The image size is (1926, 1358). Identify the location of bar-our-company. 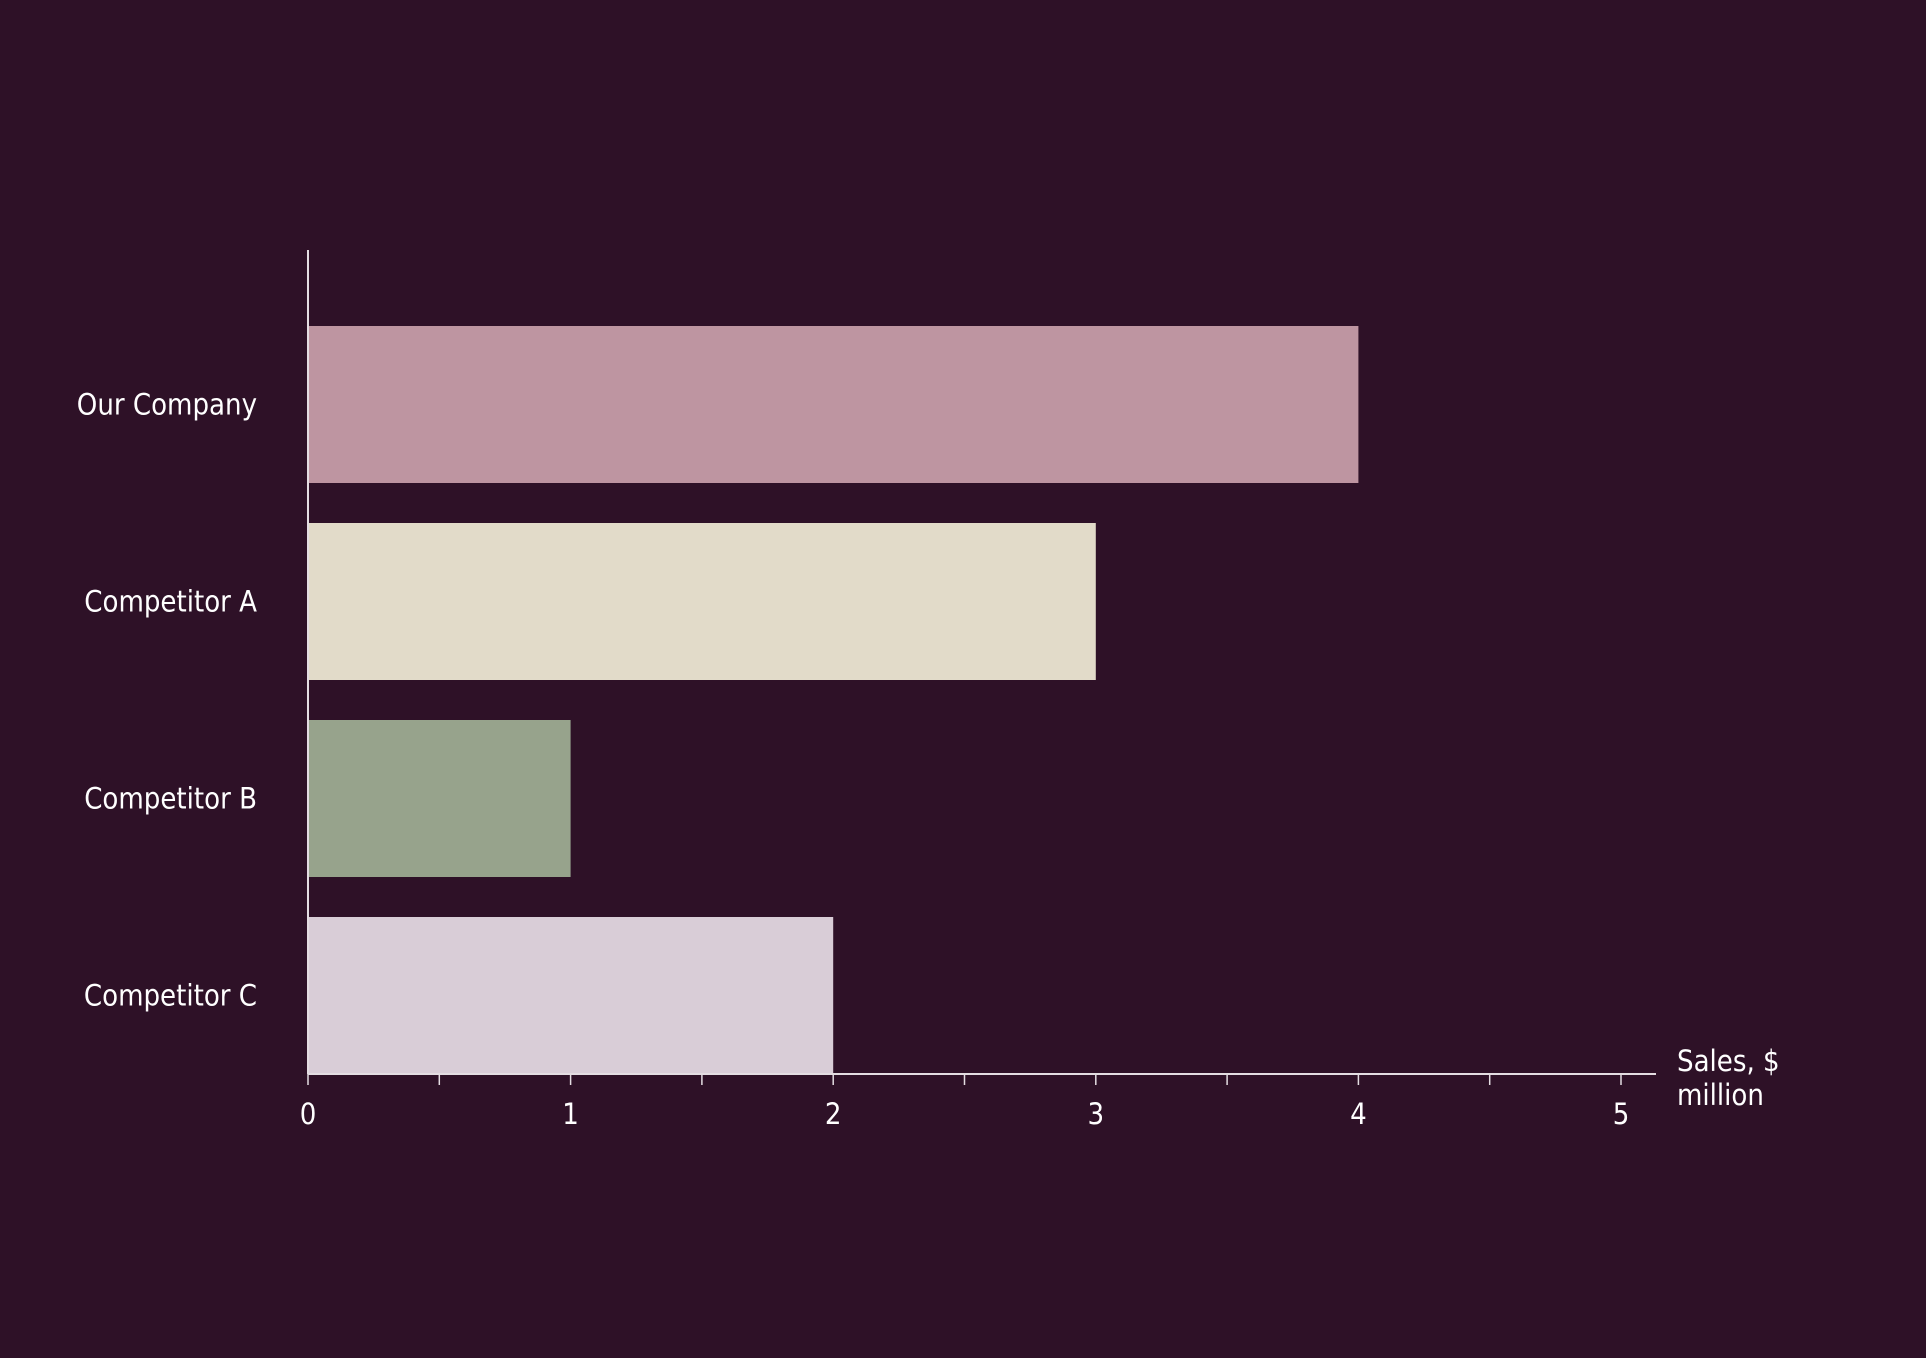
(833, 404).